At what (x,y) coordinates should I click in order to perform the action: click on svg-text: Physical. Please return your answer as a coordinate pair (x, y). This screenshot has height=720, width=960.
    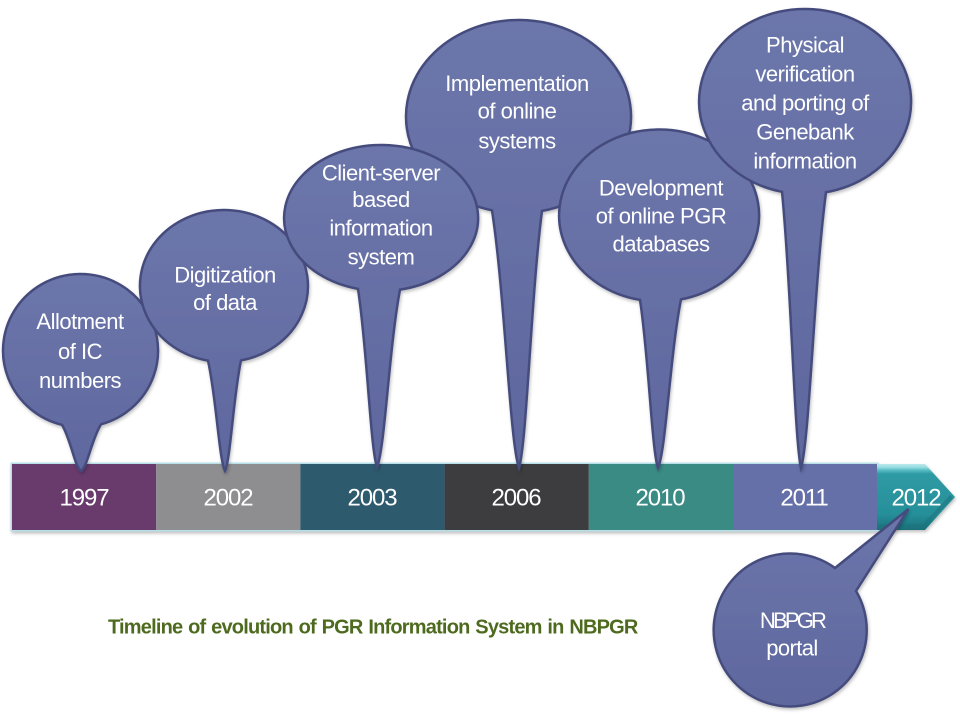
    Looking at the image, I should click on (805, 45).